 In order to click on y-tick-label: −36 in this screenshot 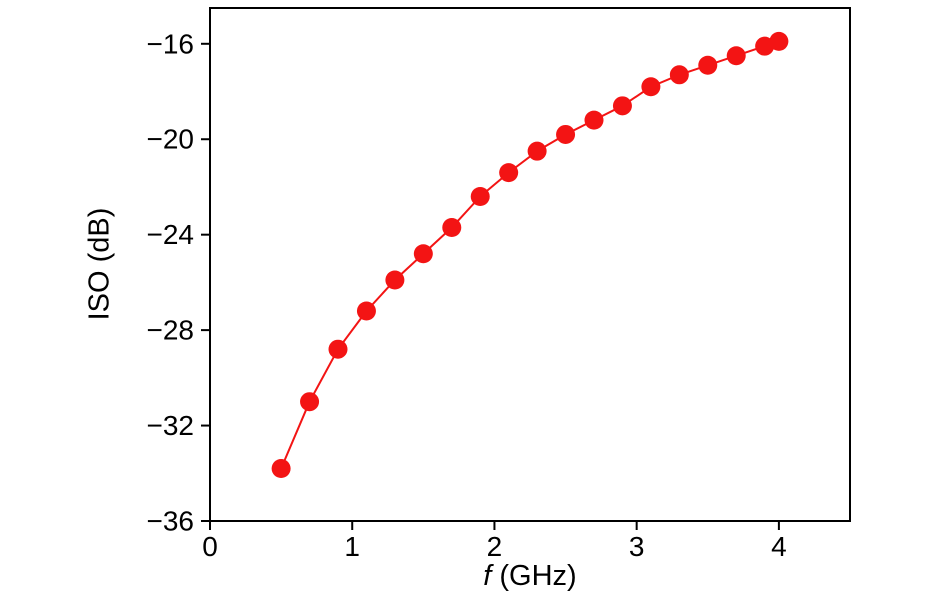, I will do `click(171, 521)`.